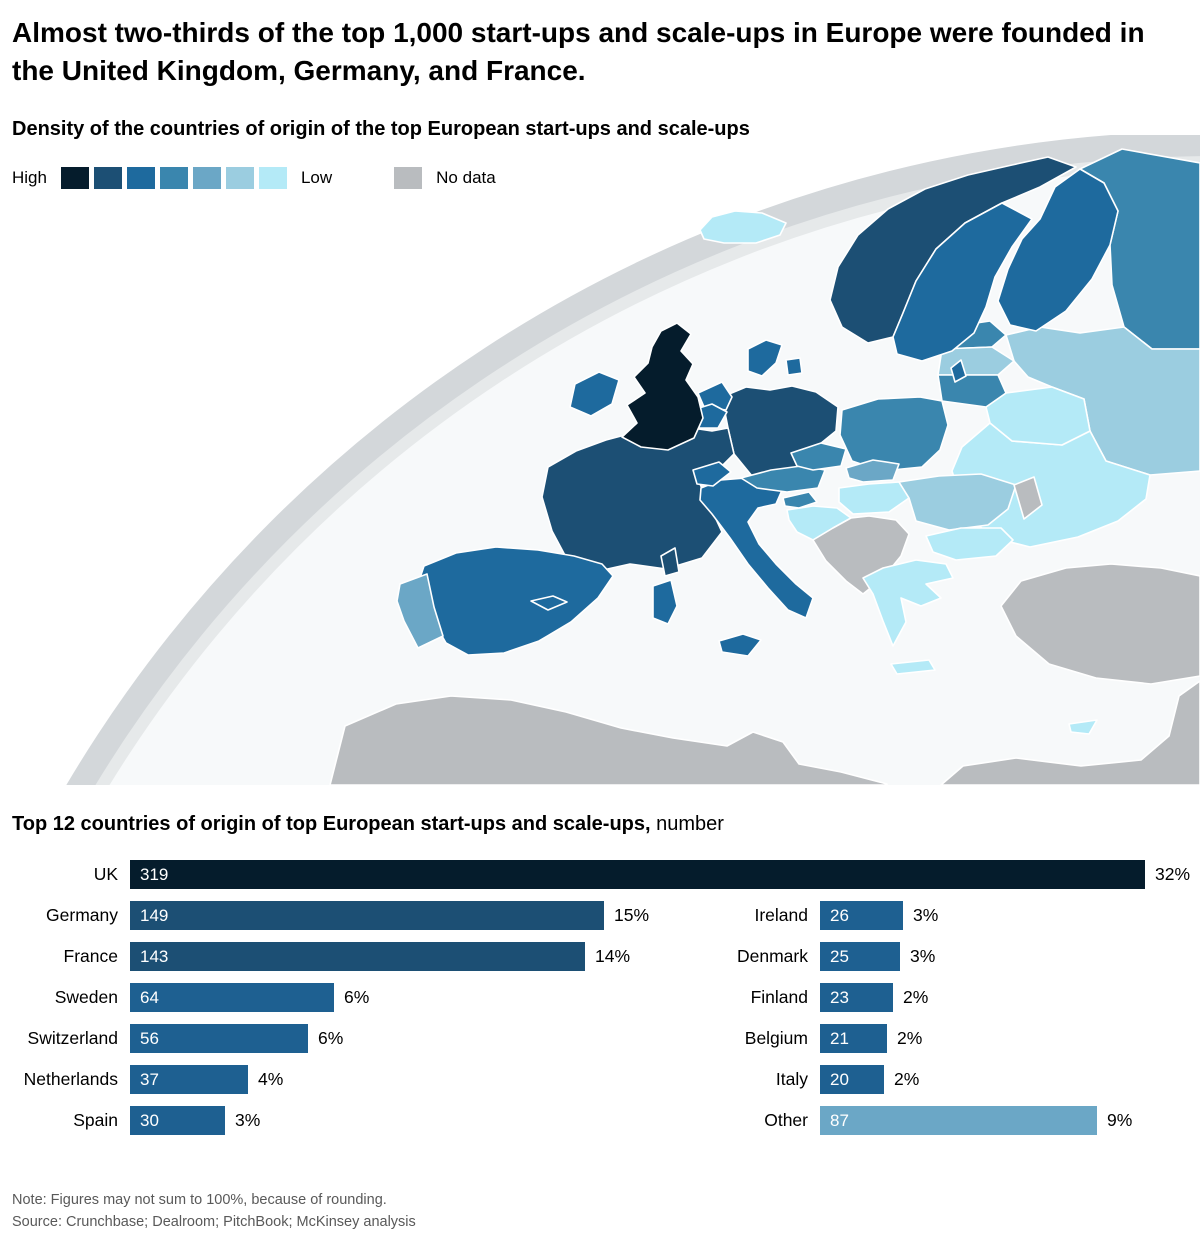 This screenshot has height=1248, width=1200. What do you see at coordinates (189, 1079) in the screenshot?
I see `bar: 37` at bounding box center [189, 1079].